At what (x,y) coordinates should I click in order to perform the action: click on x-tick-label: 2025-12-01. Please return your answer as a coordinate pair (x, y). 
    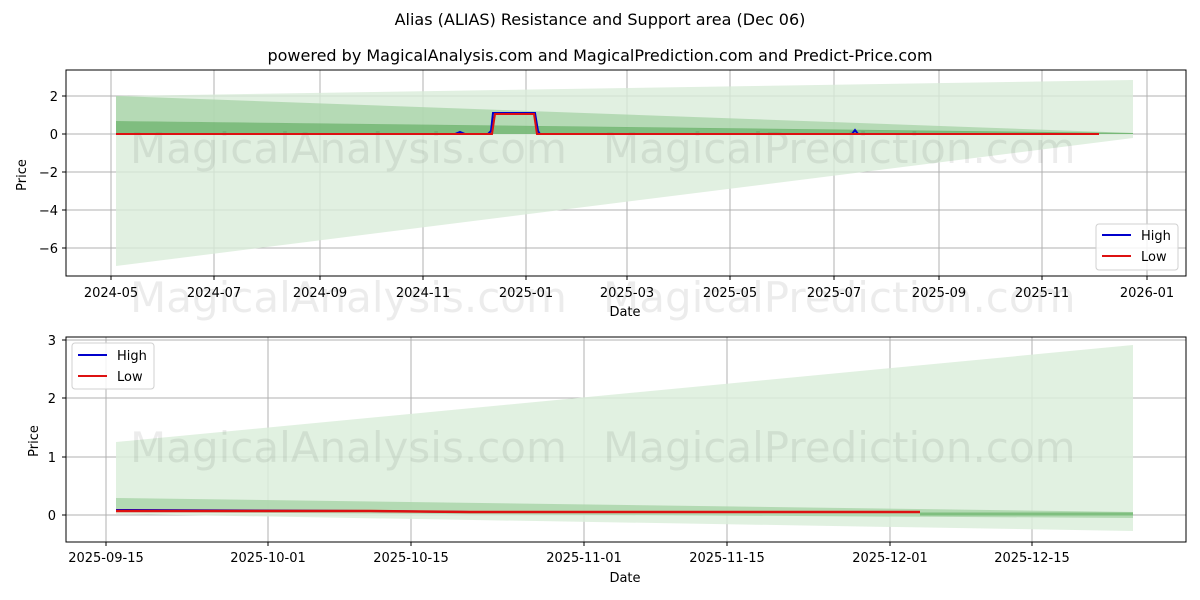
    Looking at the image, I should click on (890, 558).